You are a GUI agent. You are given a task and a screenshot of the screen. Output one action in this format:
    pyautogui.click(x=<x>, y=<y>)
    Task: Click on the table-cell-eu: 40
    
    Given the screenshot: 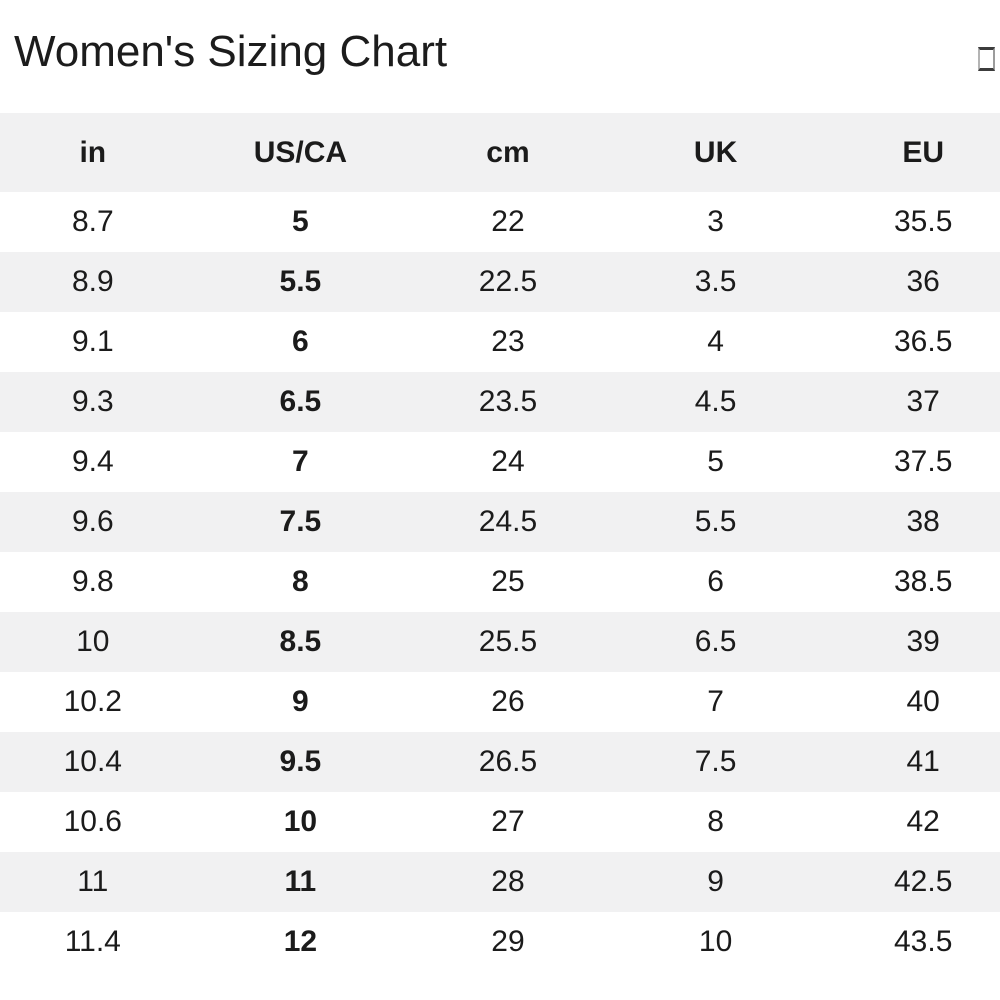 What is the action you would take?
    pyautogui.click(x=923, y=701)
    